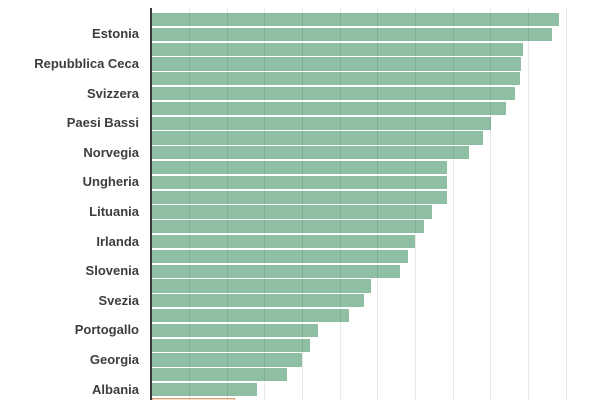 The image size is (600, 400). Describe the element at coordinates (115, 389) in the screenshot. I see `category-label: Albania` at that location.